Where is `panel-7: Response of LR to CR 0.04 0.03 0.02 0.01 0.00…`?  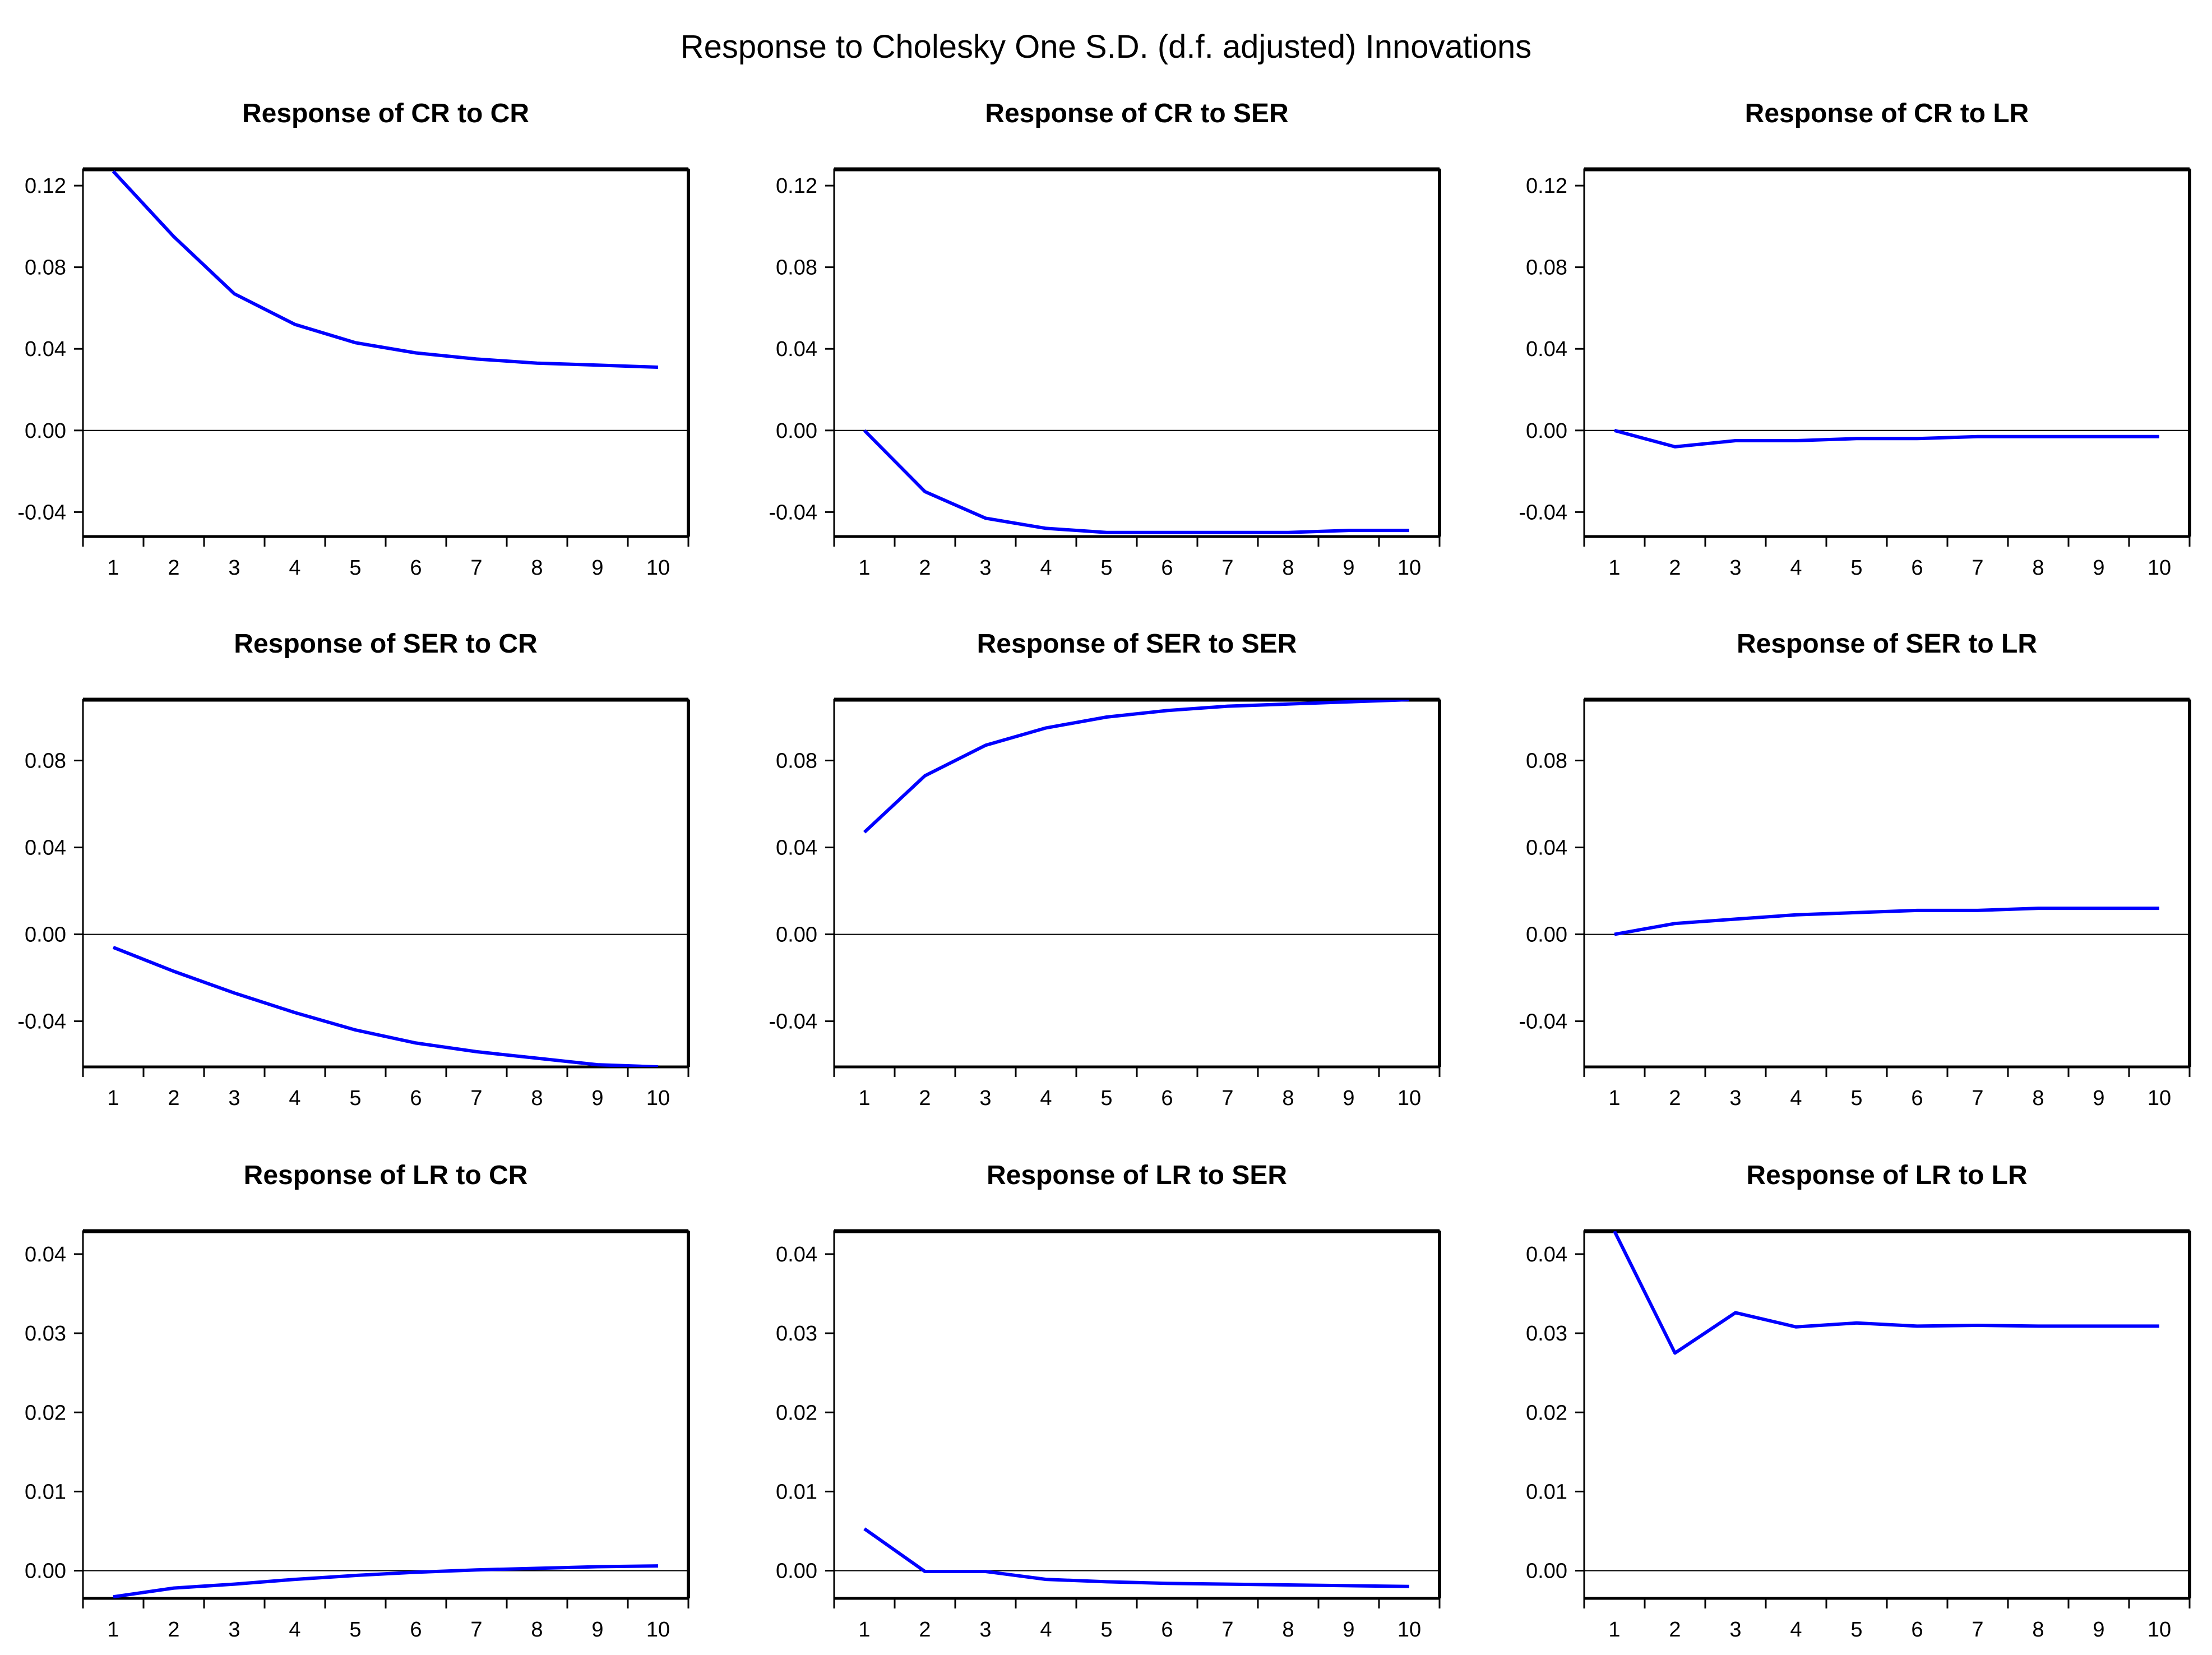
panel-7: Response of LR to CR 0.04 0.03 0.02 0.01 0.00… is located at coordinates (357, 1401).